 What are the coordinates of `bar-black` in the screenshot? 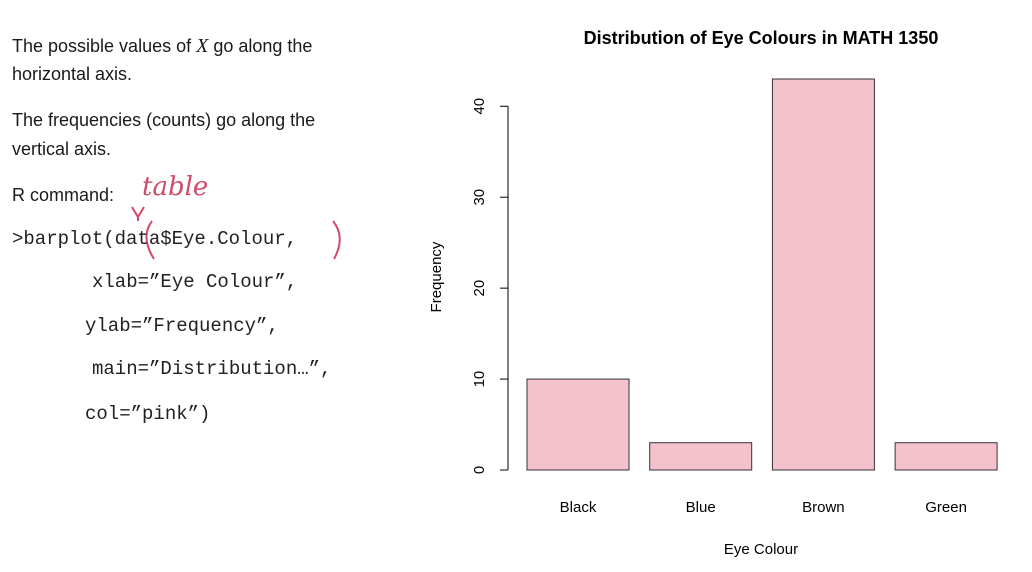 It's located at (578, 424).